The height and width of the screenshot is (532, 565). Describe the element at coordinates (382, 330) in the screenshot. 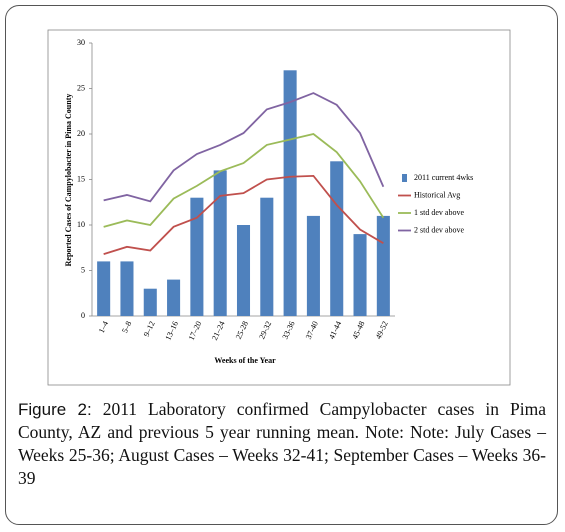

I see `x-tick-label: 49-52` at that location.